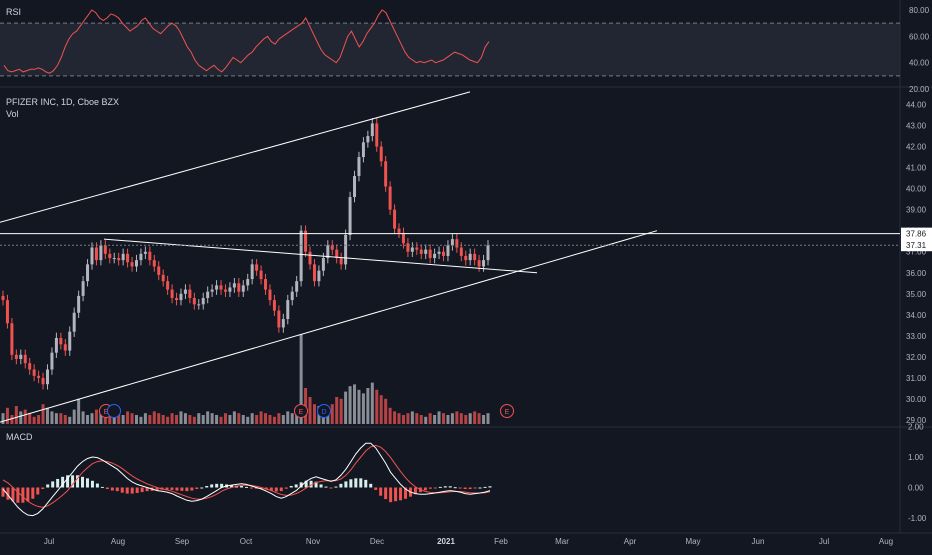 This screenshot has width=932, height=555. What do you see at coordinates (246, 541) in the screenshot?
I see `x-axis-tick: Oct` at bounding box center [246, 541].